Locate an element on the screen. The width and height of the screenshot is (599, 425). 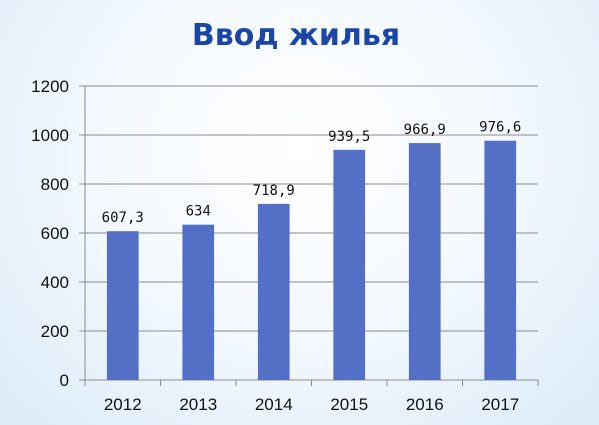
x-tick-label: 2013 is located at coordinates (198, 404).